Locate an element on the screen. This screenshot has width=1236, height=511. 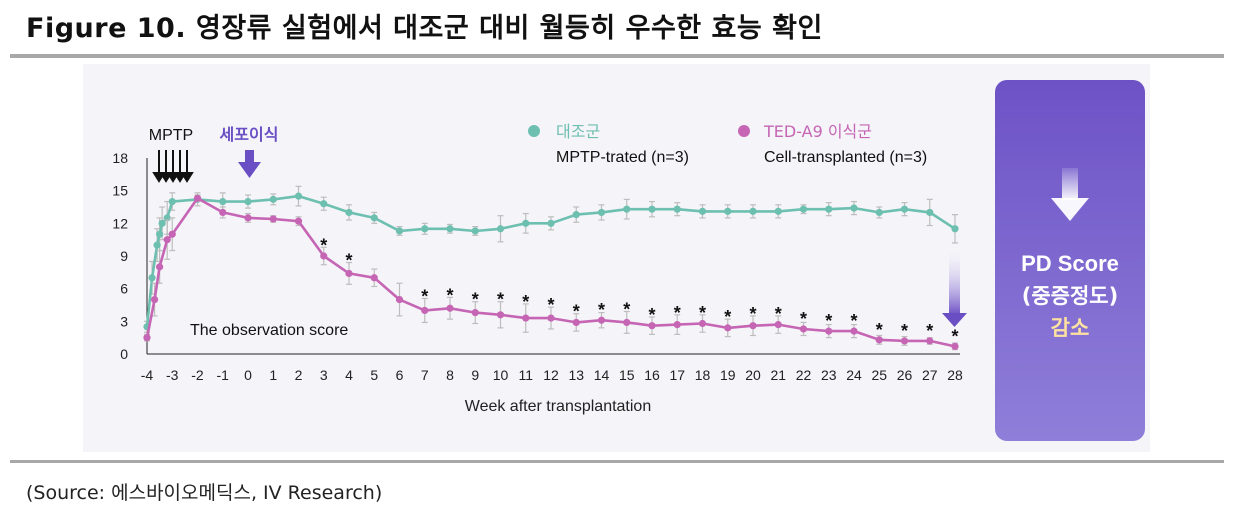
y-tick-label: 3 is located at coordinates (124, 321).